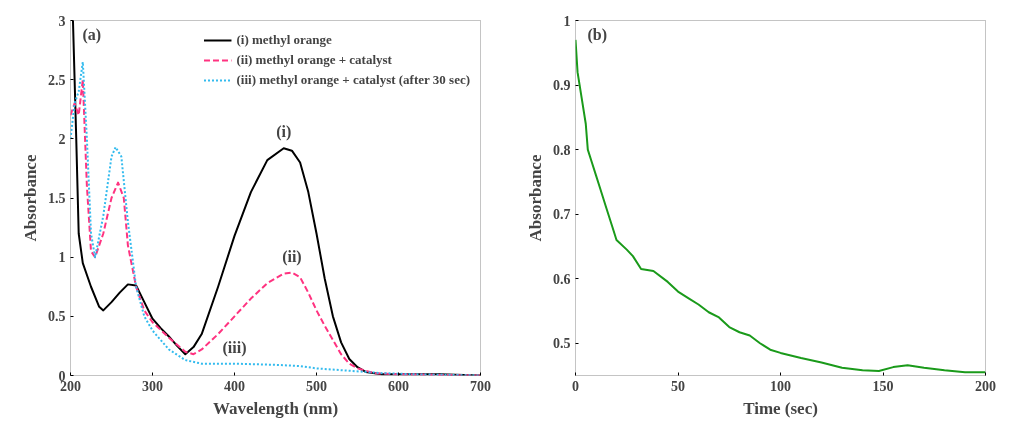 Image resolution: width=1027 pixels, height=437 pixels. I want to click on x-axis-title: Wavelength (nm), so click(275, 408).